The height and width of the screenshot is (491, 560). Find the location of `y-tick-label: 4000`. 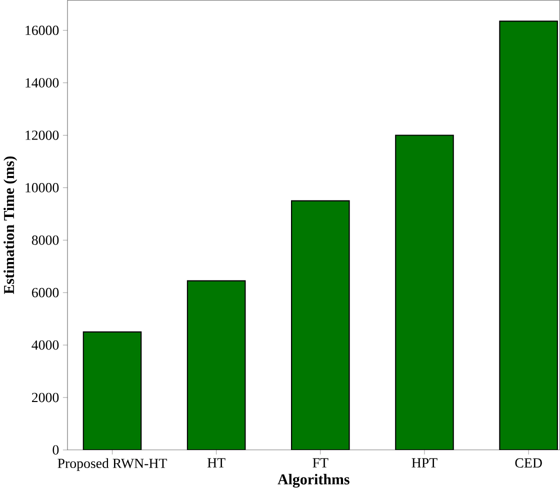

y-tick-label: 4000 is located at coordinates (45, 345).